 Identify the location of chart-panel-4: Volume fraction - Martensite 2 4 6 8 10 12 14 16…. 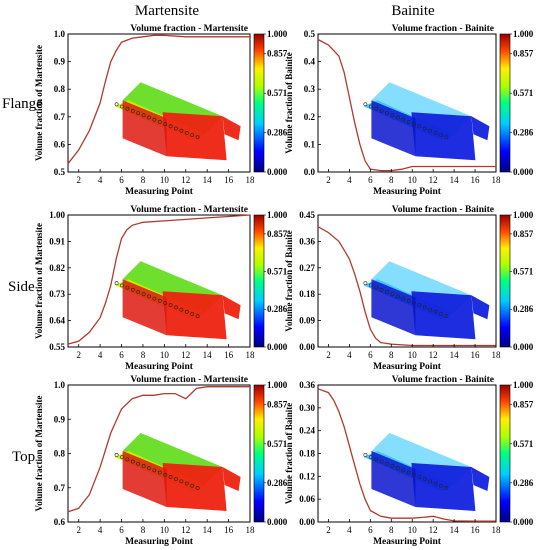
(161, 461).